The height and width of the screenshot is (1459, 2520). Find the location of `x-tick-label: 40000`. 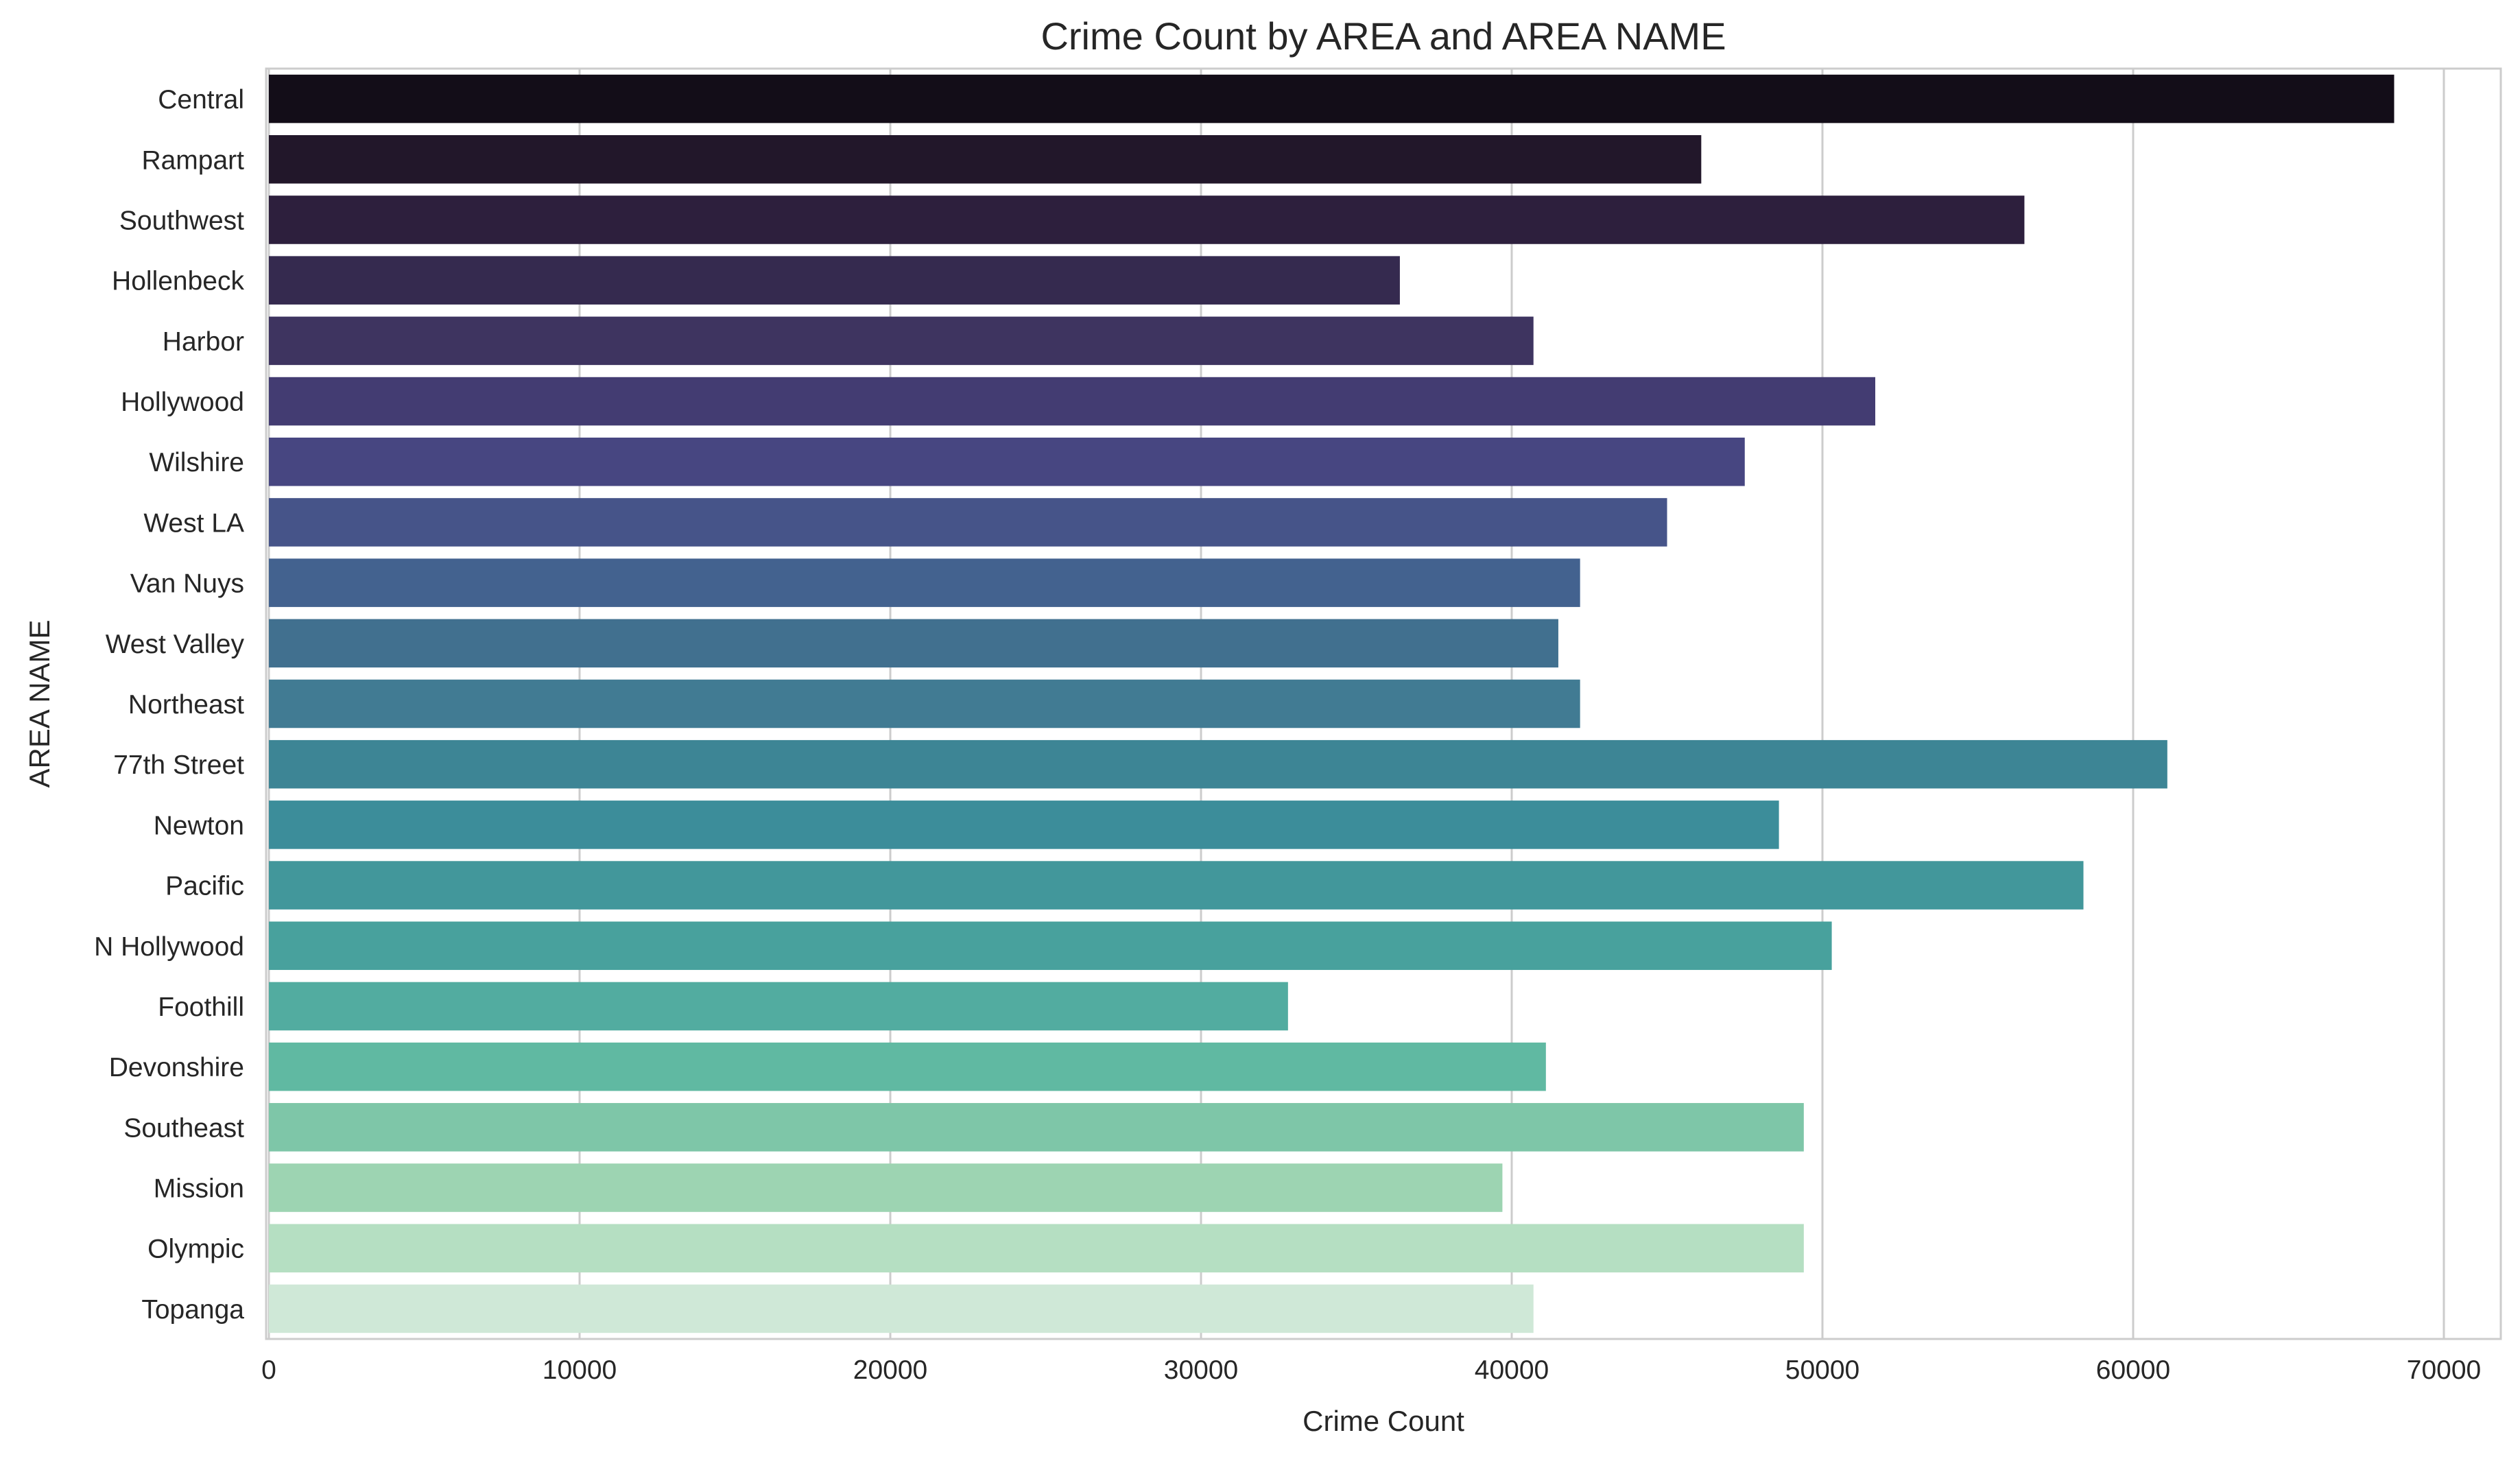

x-tick-label: 40000 is located at coordinates (1512, 1370).